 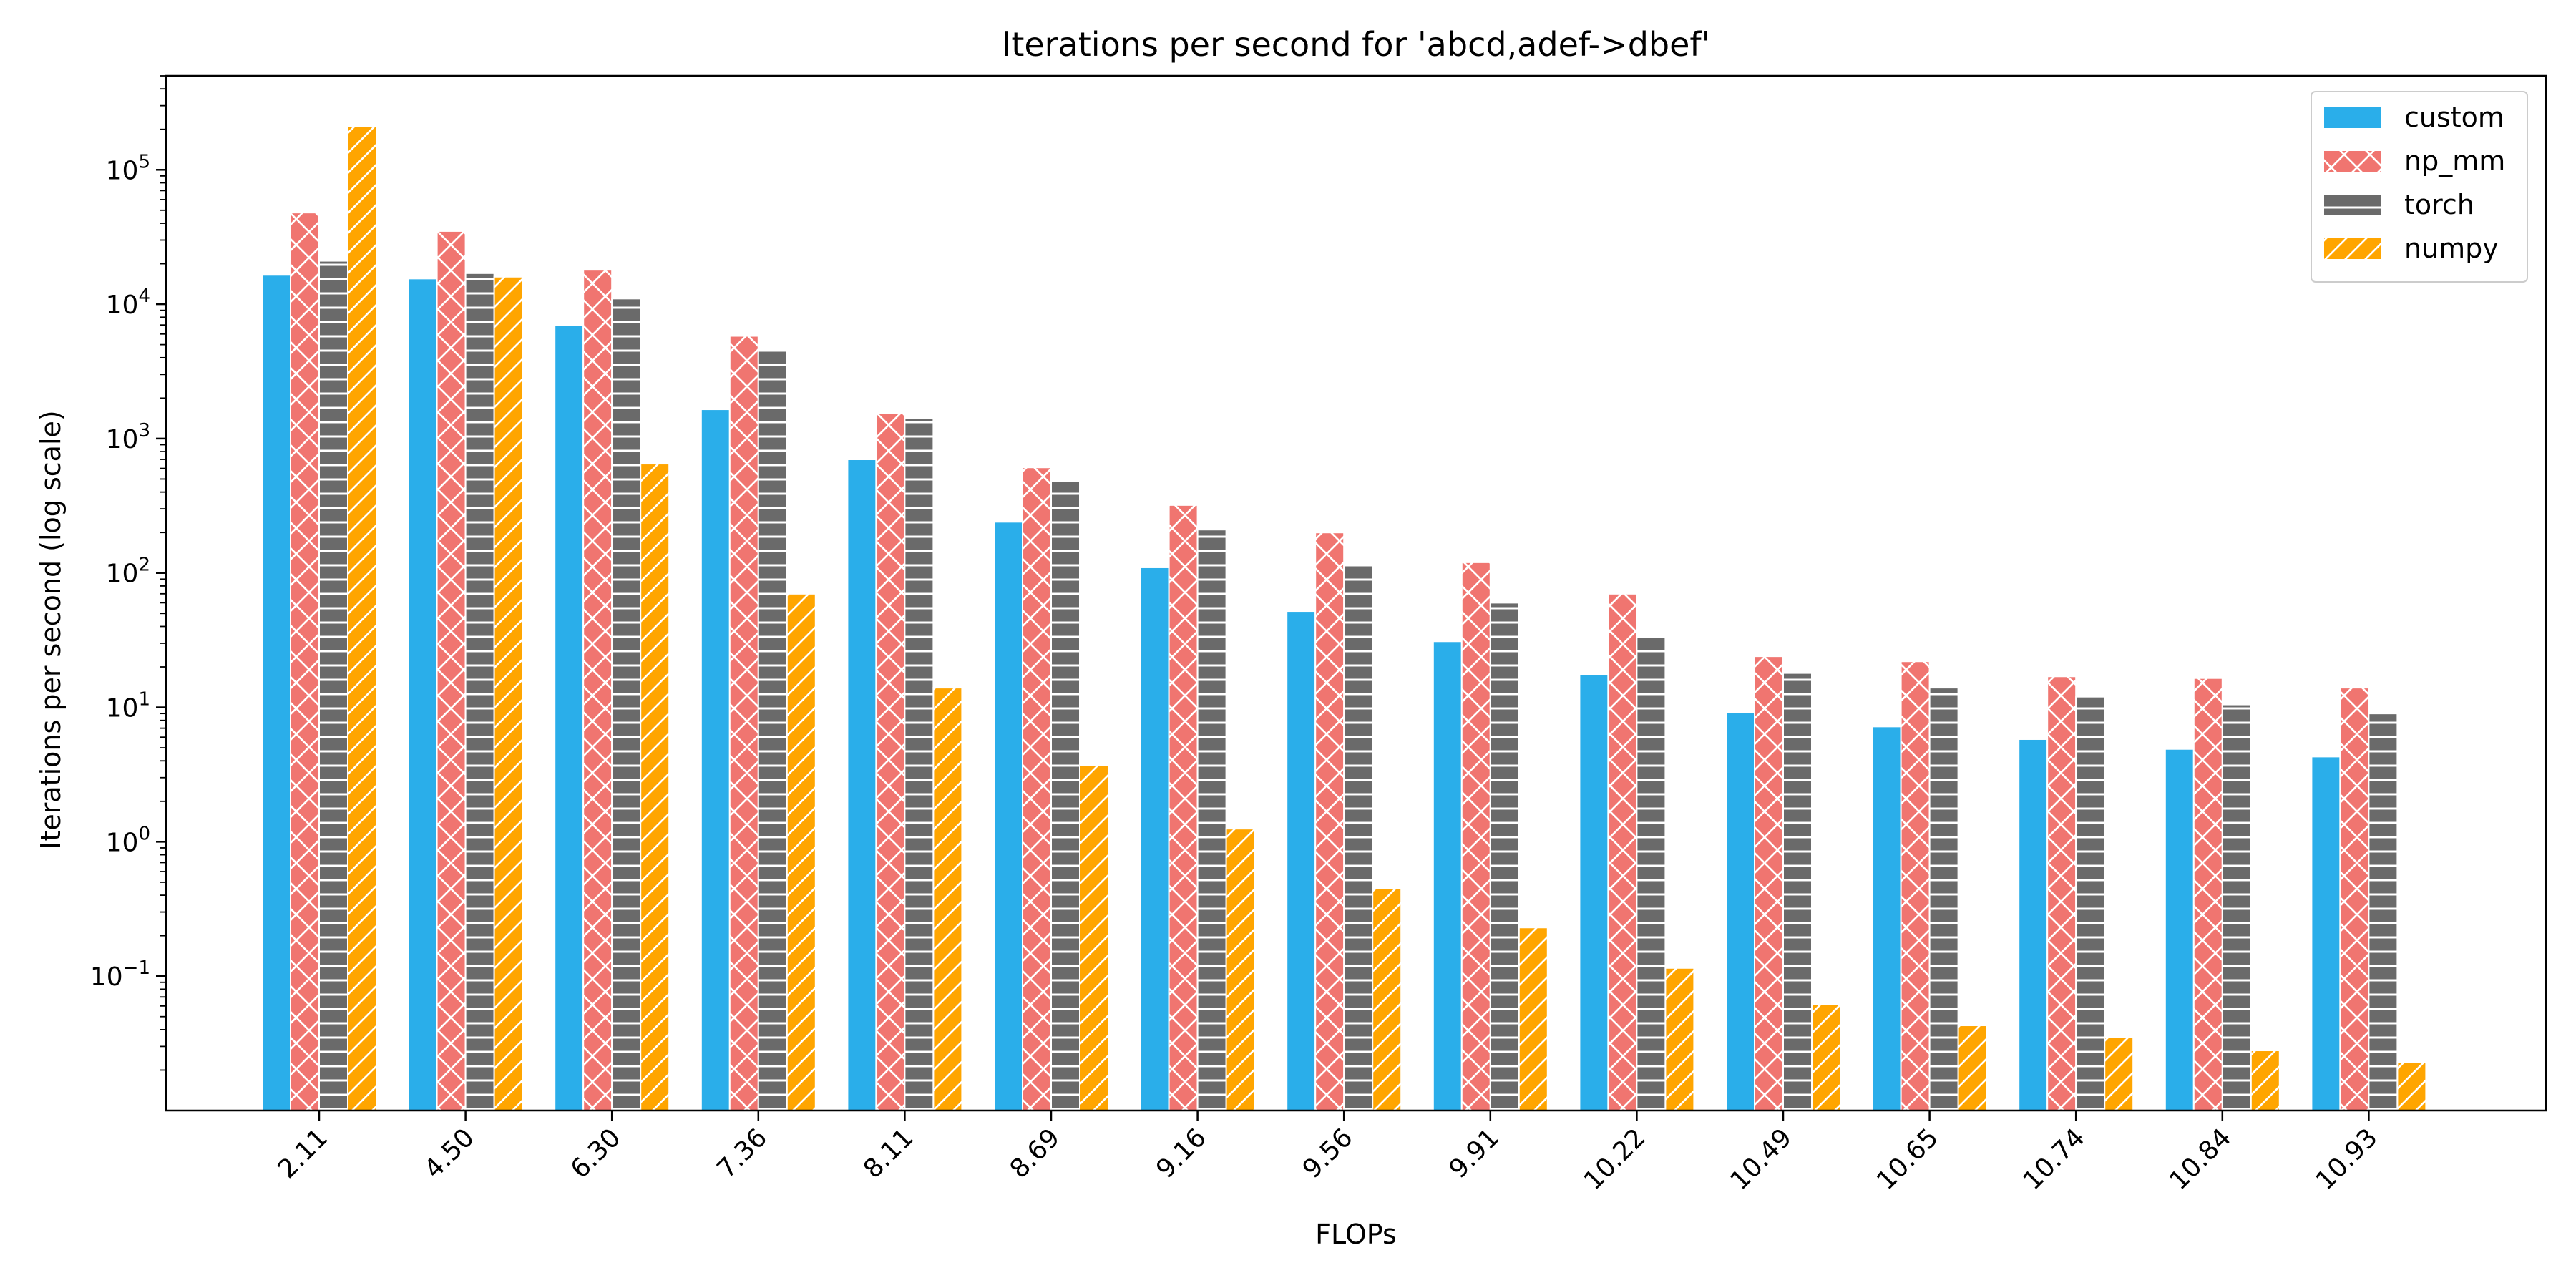 What do you see at coordinates (596, 1153) in the screenshot?
I see `x-tick-label: 6.30` at bounding box center [596, 1153].